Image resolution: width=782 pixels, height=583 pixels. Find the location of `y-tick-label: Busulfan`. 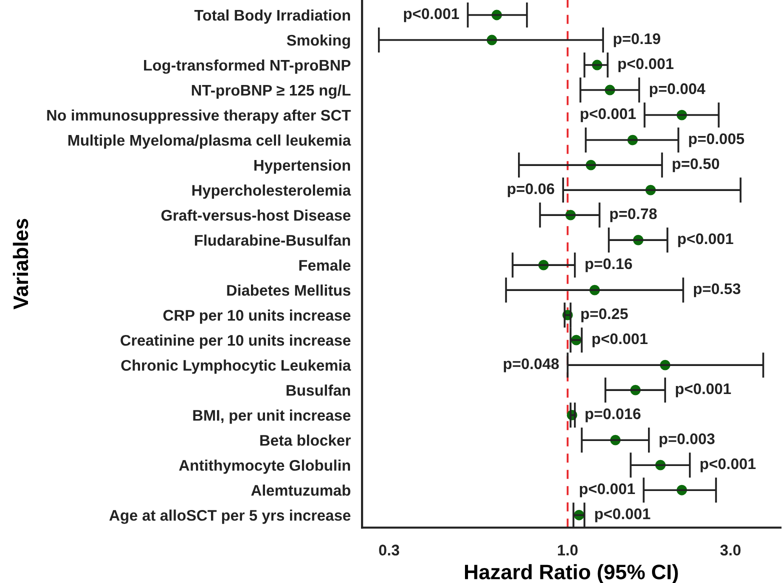

y-tick-label: Busulfan is located at coordinates (318, 390).